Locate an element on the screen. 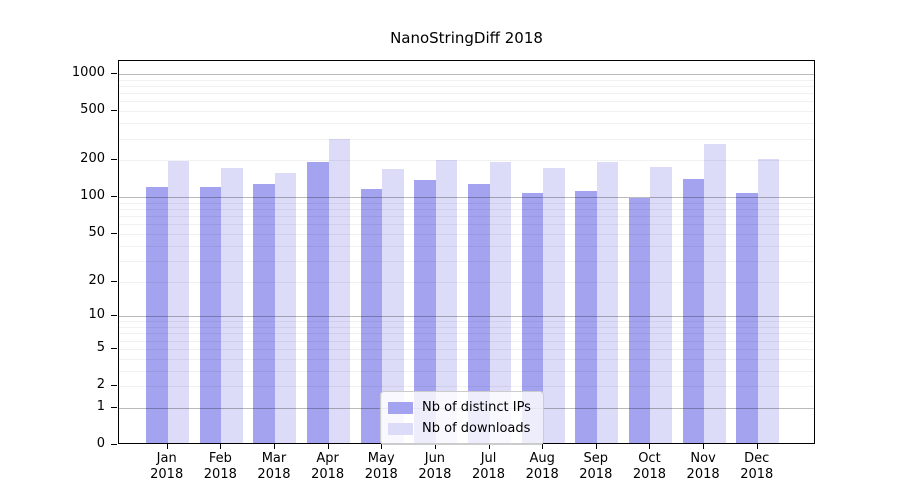  x-tick-label: Feb 2018 is located at coordinates (220, 467).